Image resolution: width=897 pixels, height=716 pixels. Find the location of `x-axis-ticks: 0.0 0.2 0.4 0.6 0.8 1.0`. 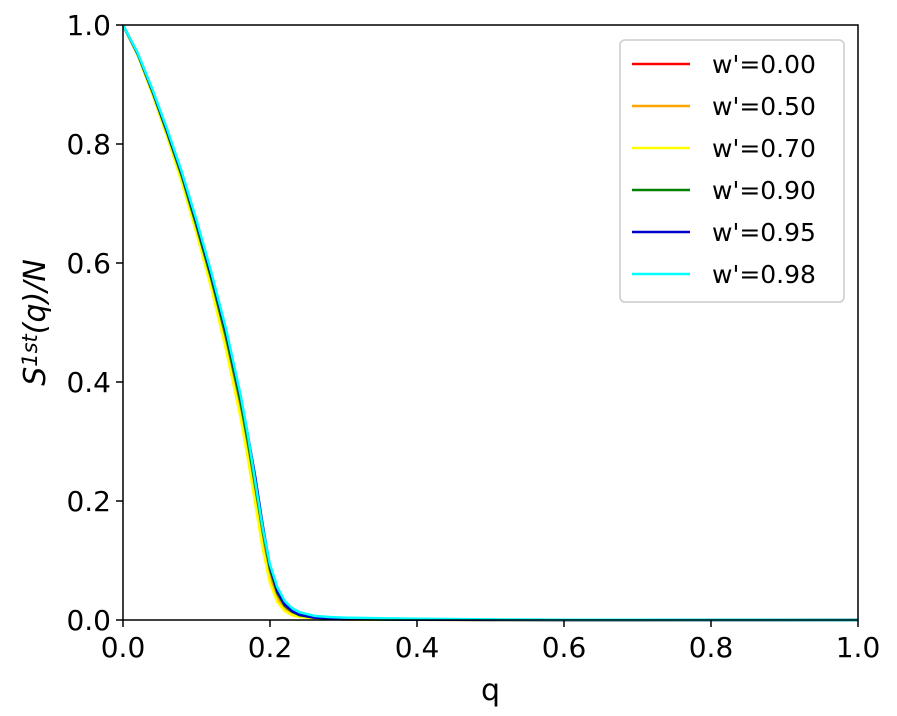

x-axis-ticks: 0.0 0.2 0.4 0.6 0.8 1.0 is located at coordinates (491, 642).